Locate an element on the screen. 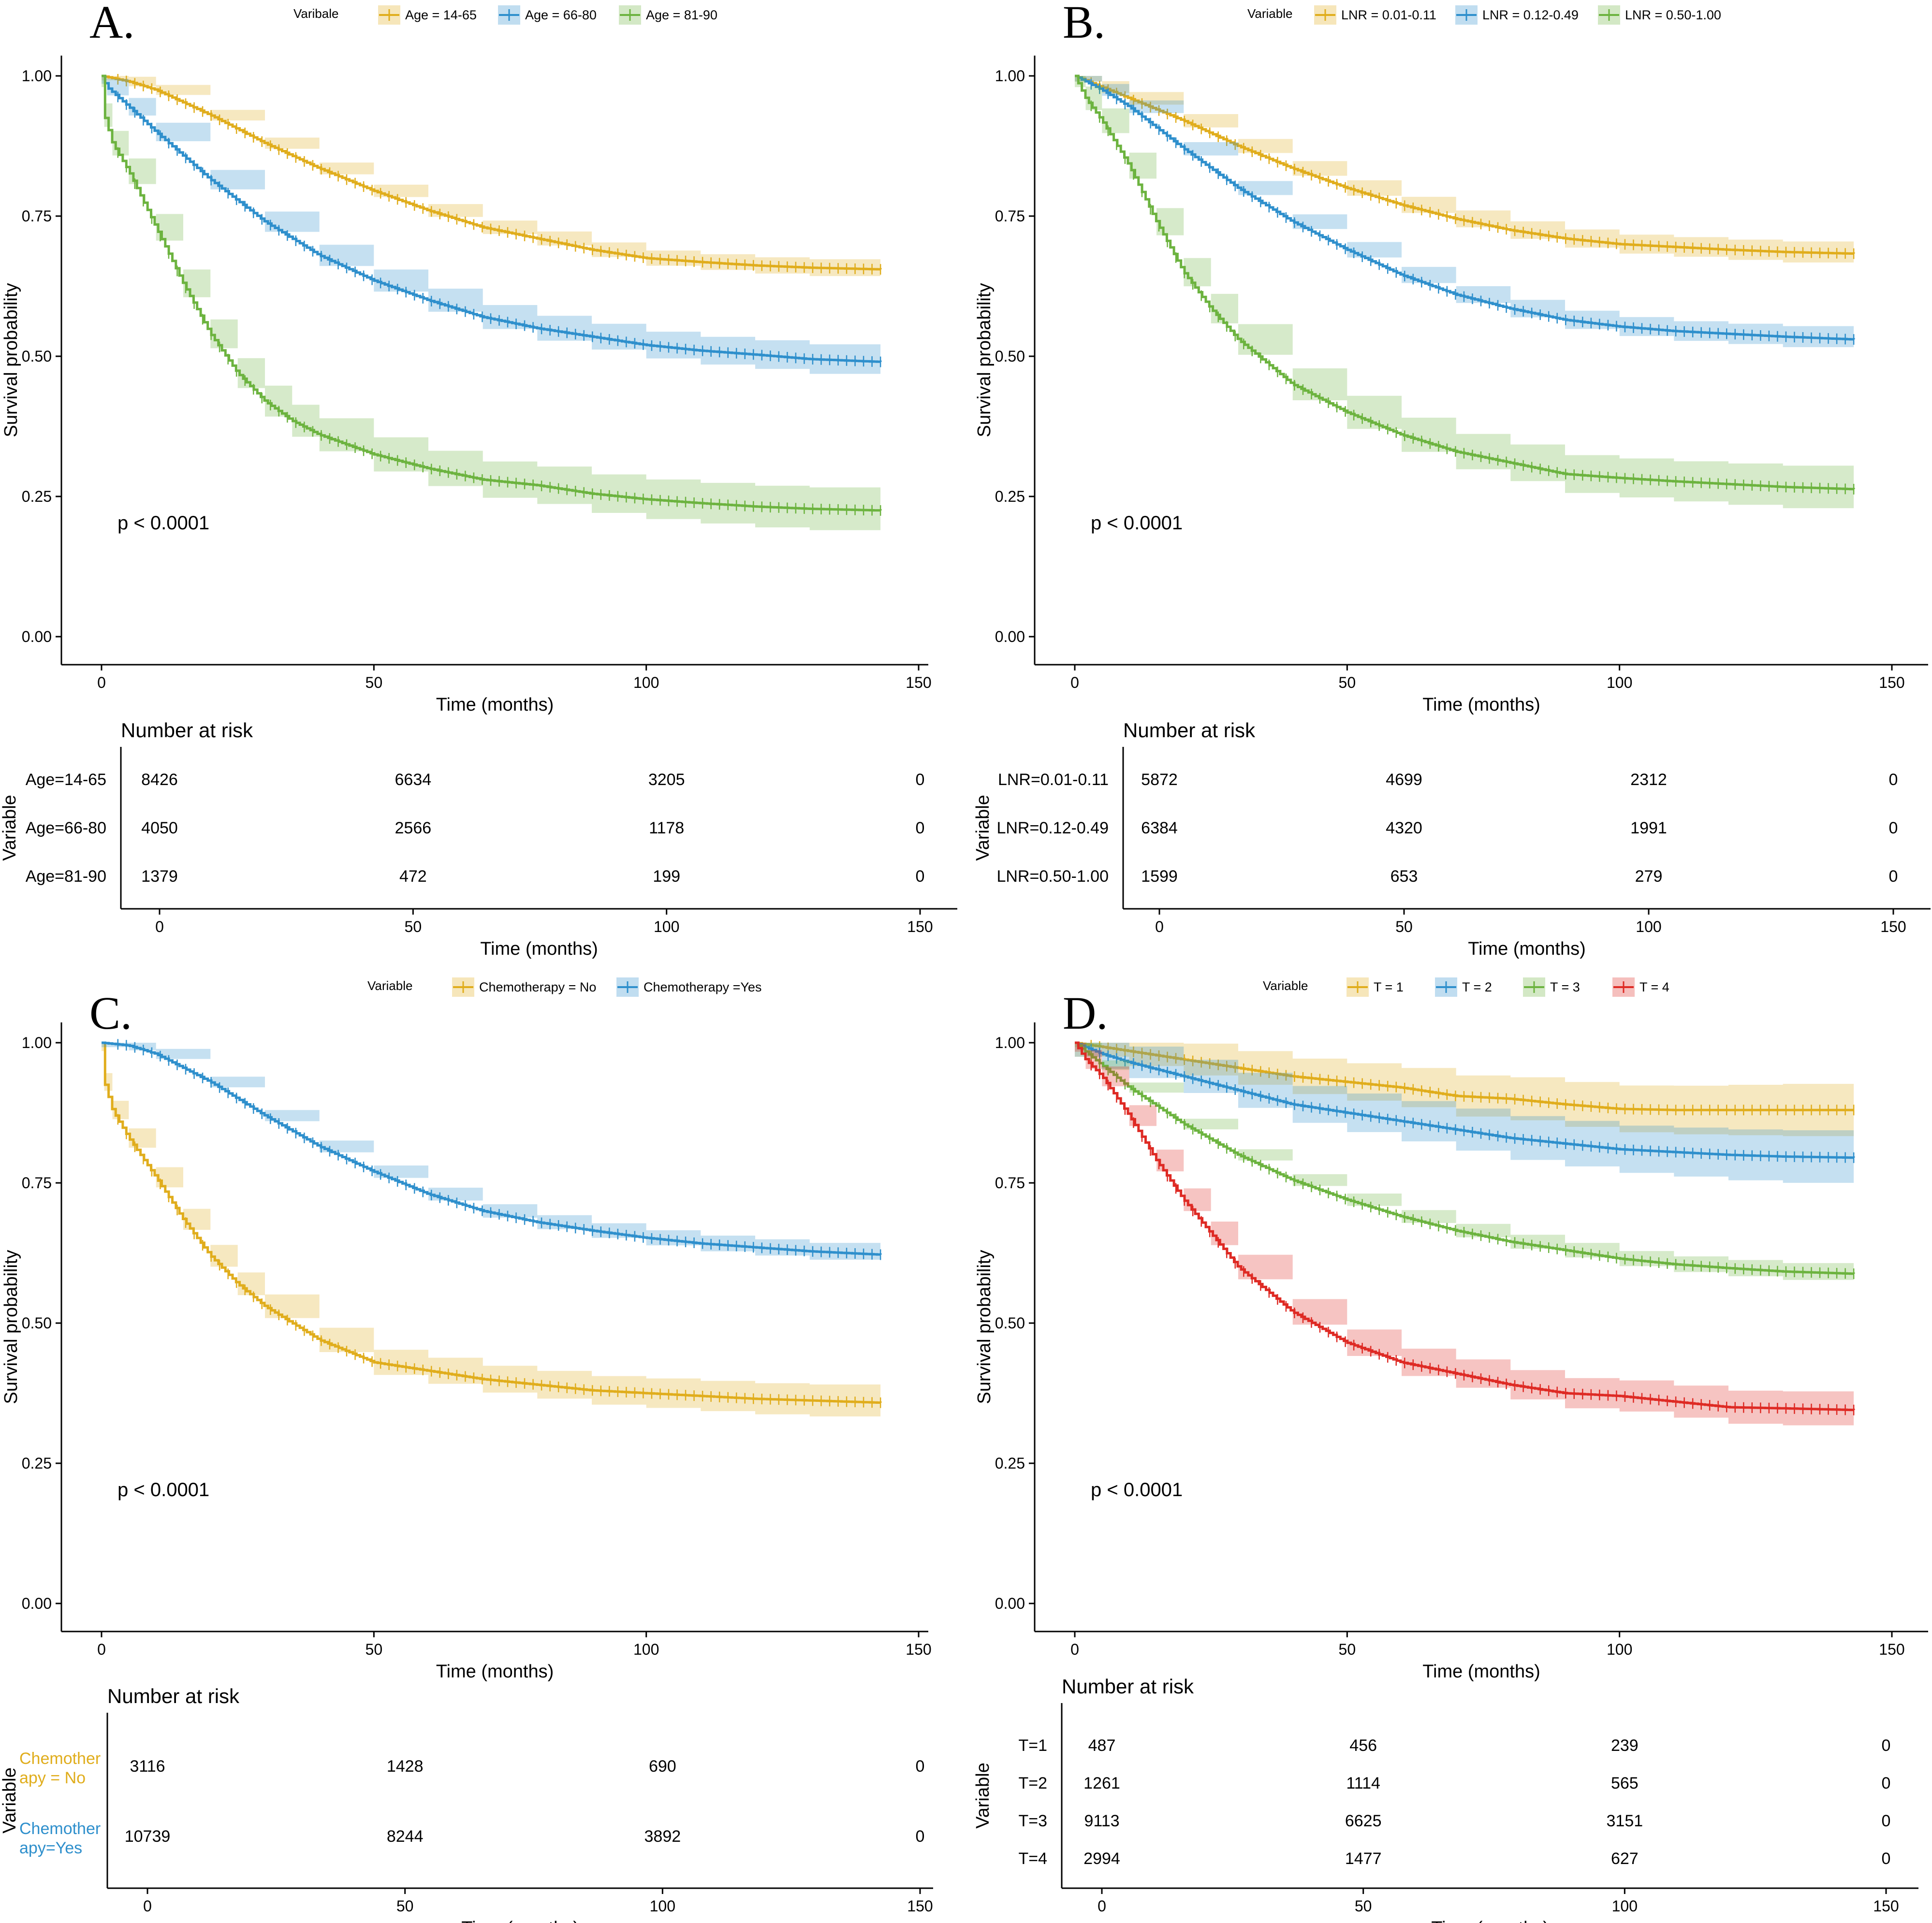  panel-letter: B. is located at coordinates (1084, 24).